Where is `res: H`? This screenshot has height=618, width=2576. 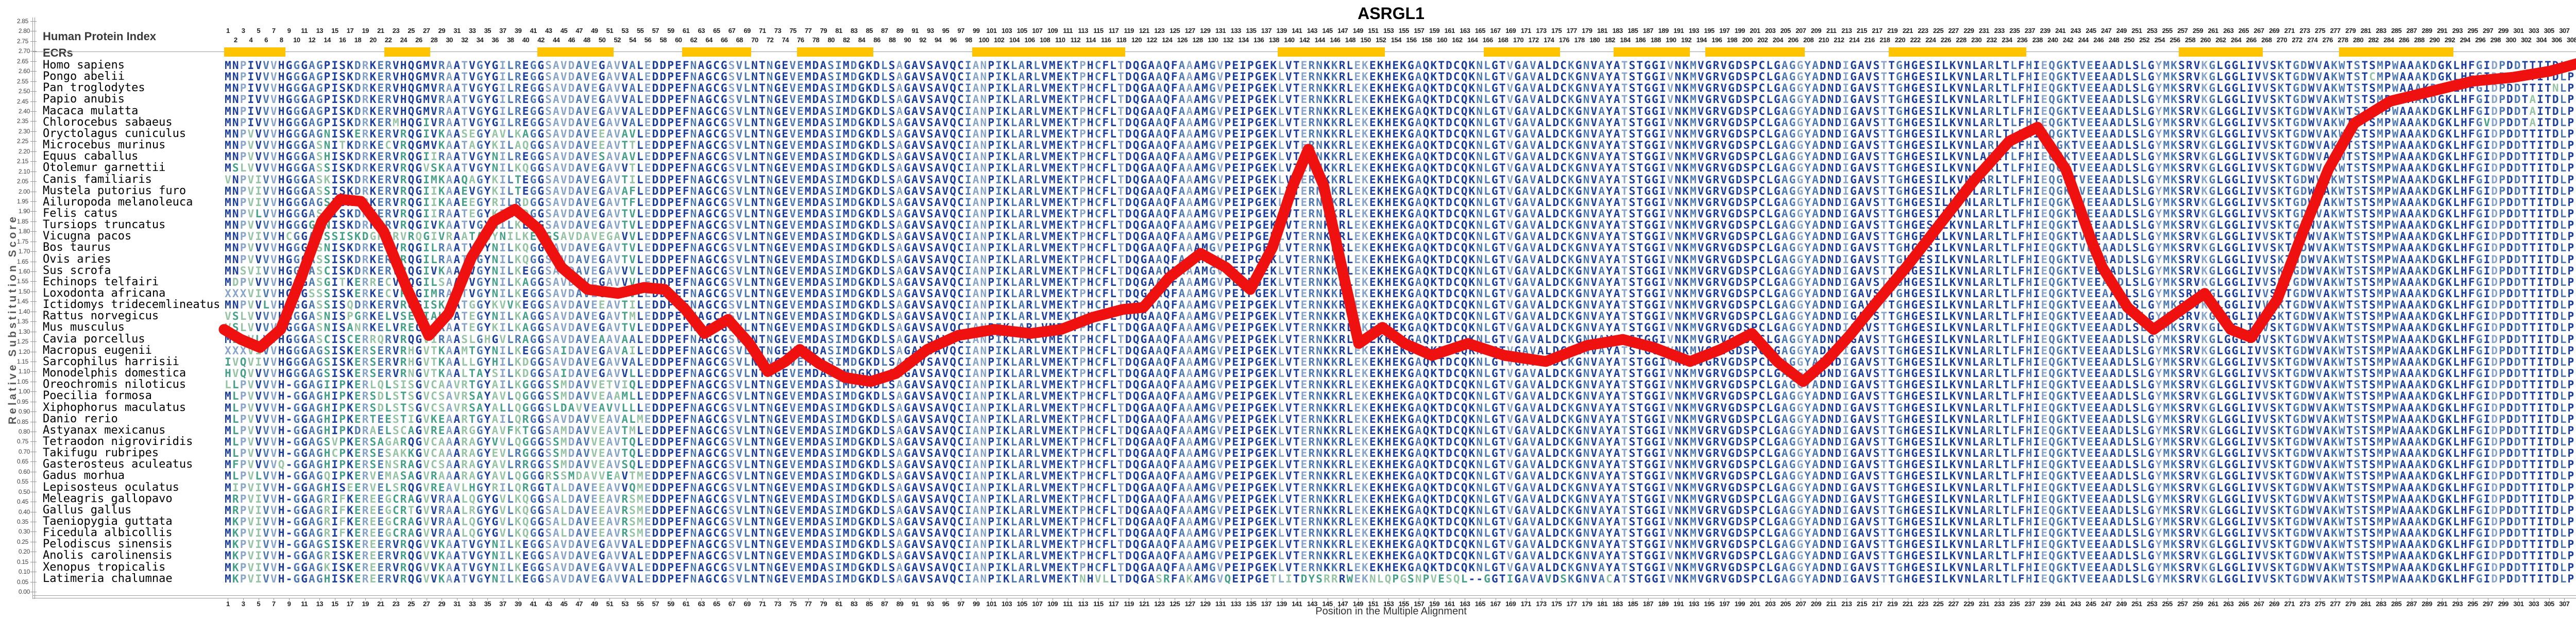 res: H is located at coordinates (281, 100).